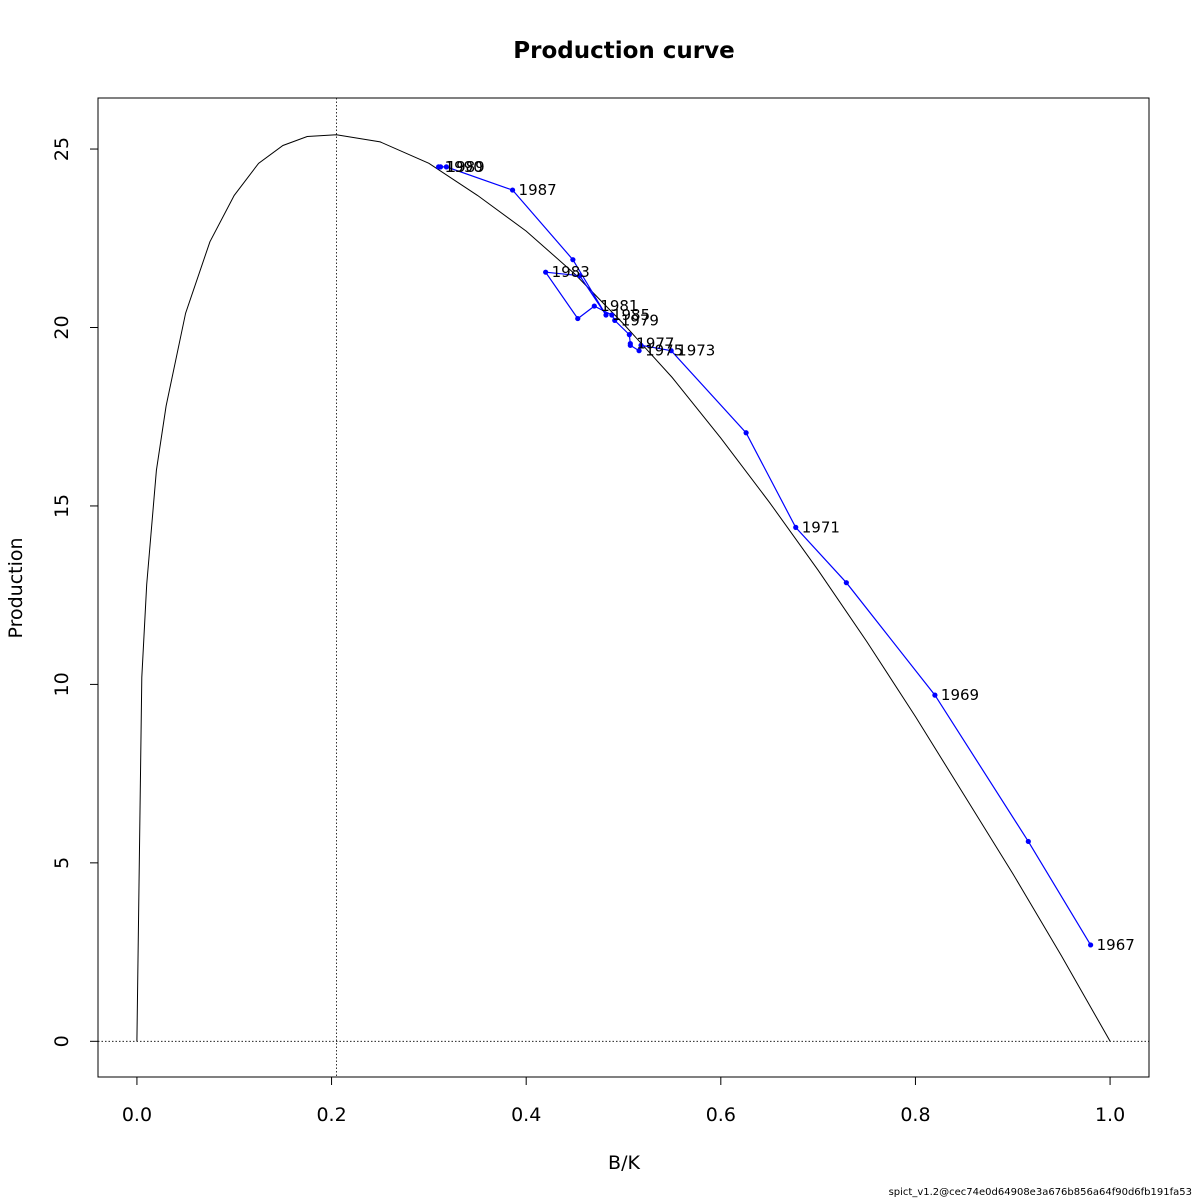 The image size is (1200, 1200). I want to click on chart-title: Production curve, so click(623, 51).